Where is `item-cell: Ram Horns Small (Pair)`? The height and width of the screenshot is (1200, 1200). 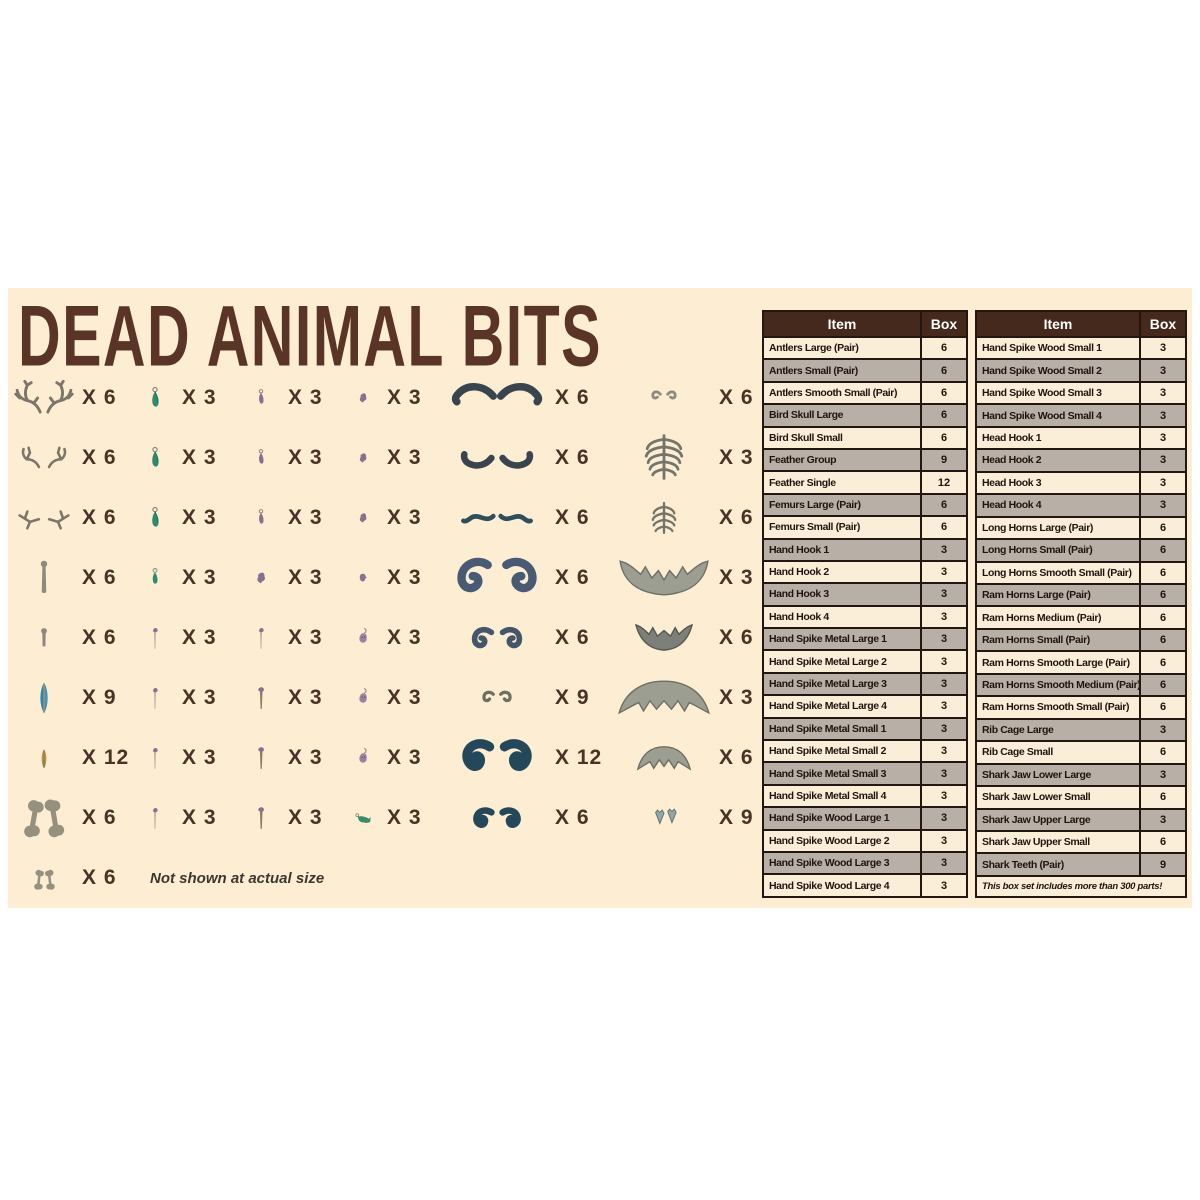
item-cell: Ram Horns Small (Pair) is located at coordinates (1058, 640).